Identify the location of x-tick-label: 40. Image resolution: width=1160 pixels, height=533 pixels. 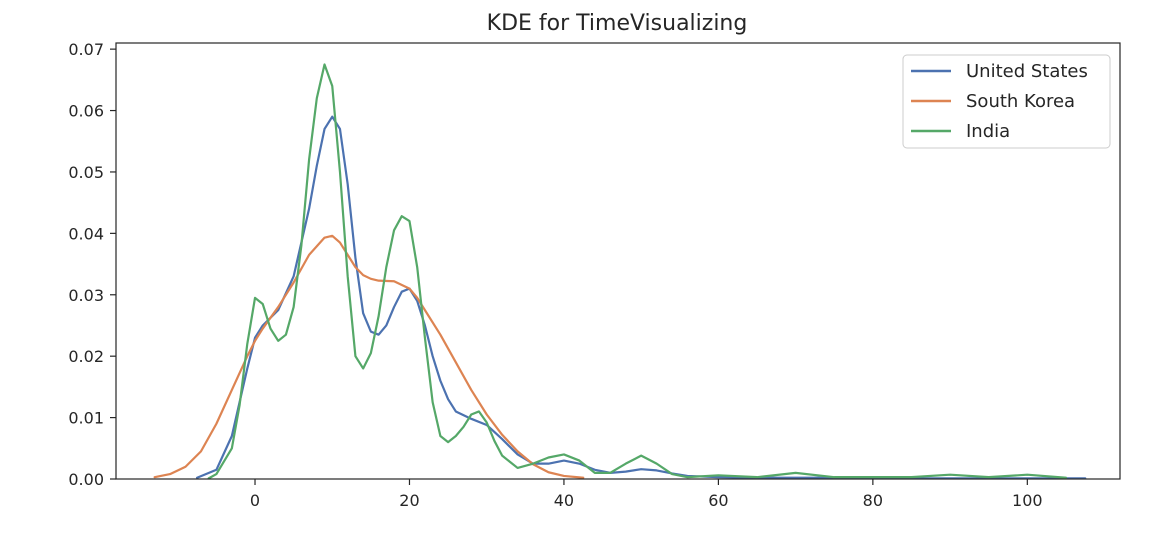
(564, 500).